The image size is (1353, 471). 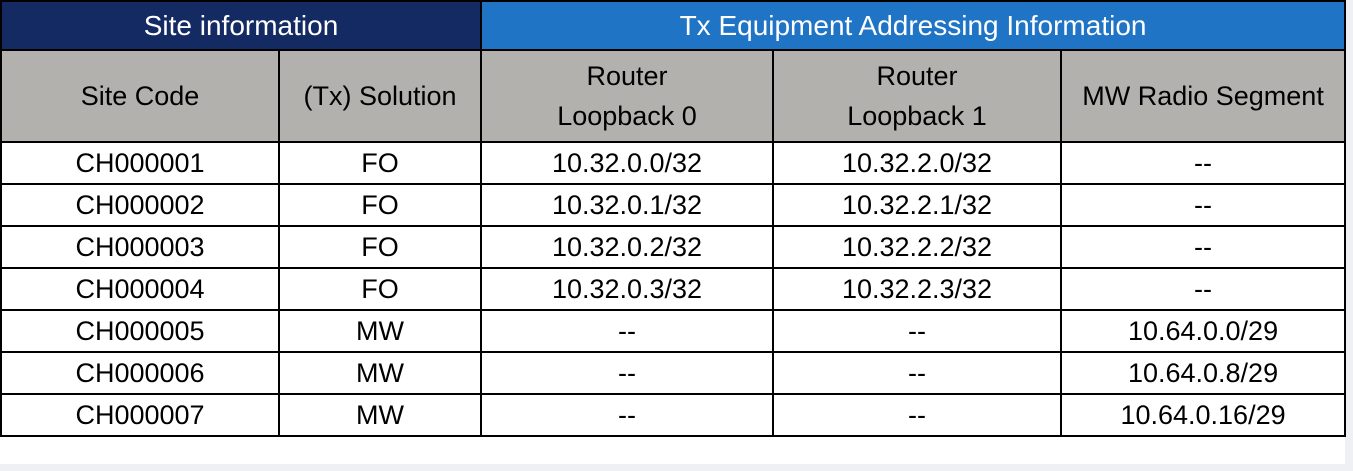 I want to click on table-row: CH000002 FO 10.32.0.1/32 10.32.2.1/32 --, so click(x=673, y=205).